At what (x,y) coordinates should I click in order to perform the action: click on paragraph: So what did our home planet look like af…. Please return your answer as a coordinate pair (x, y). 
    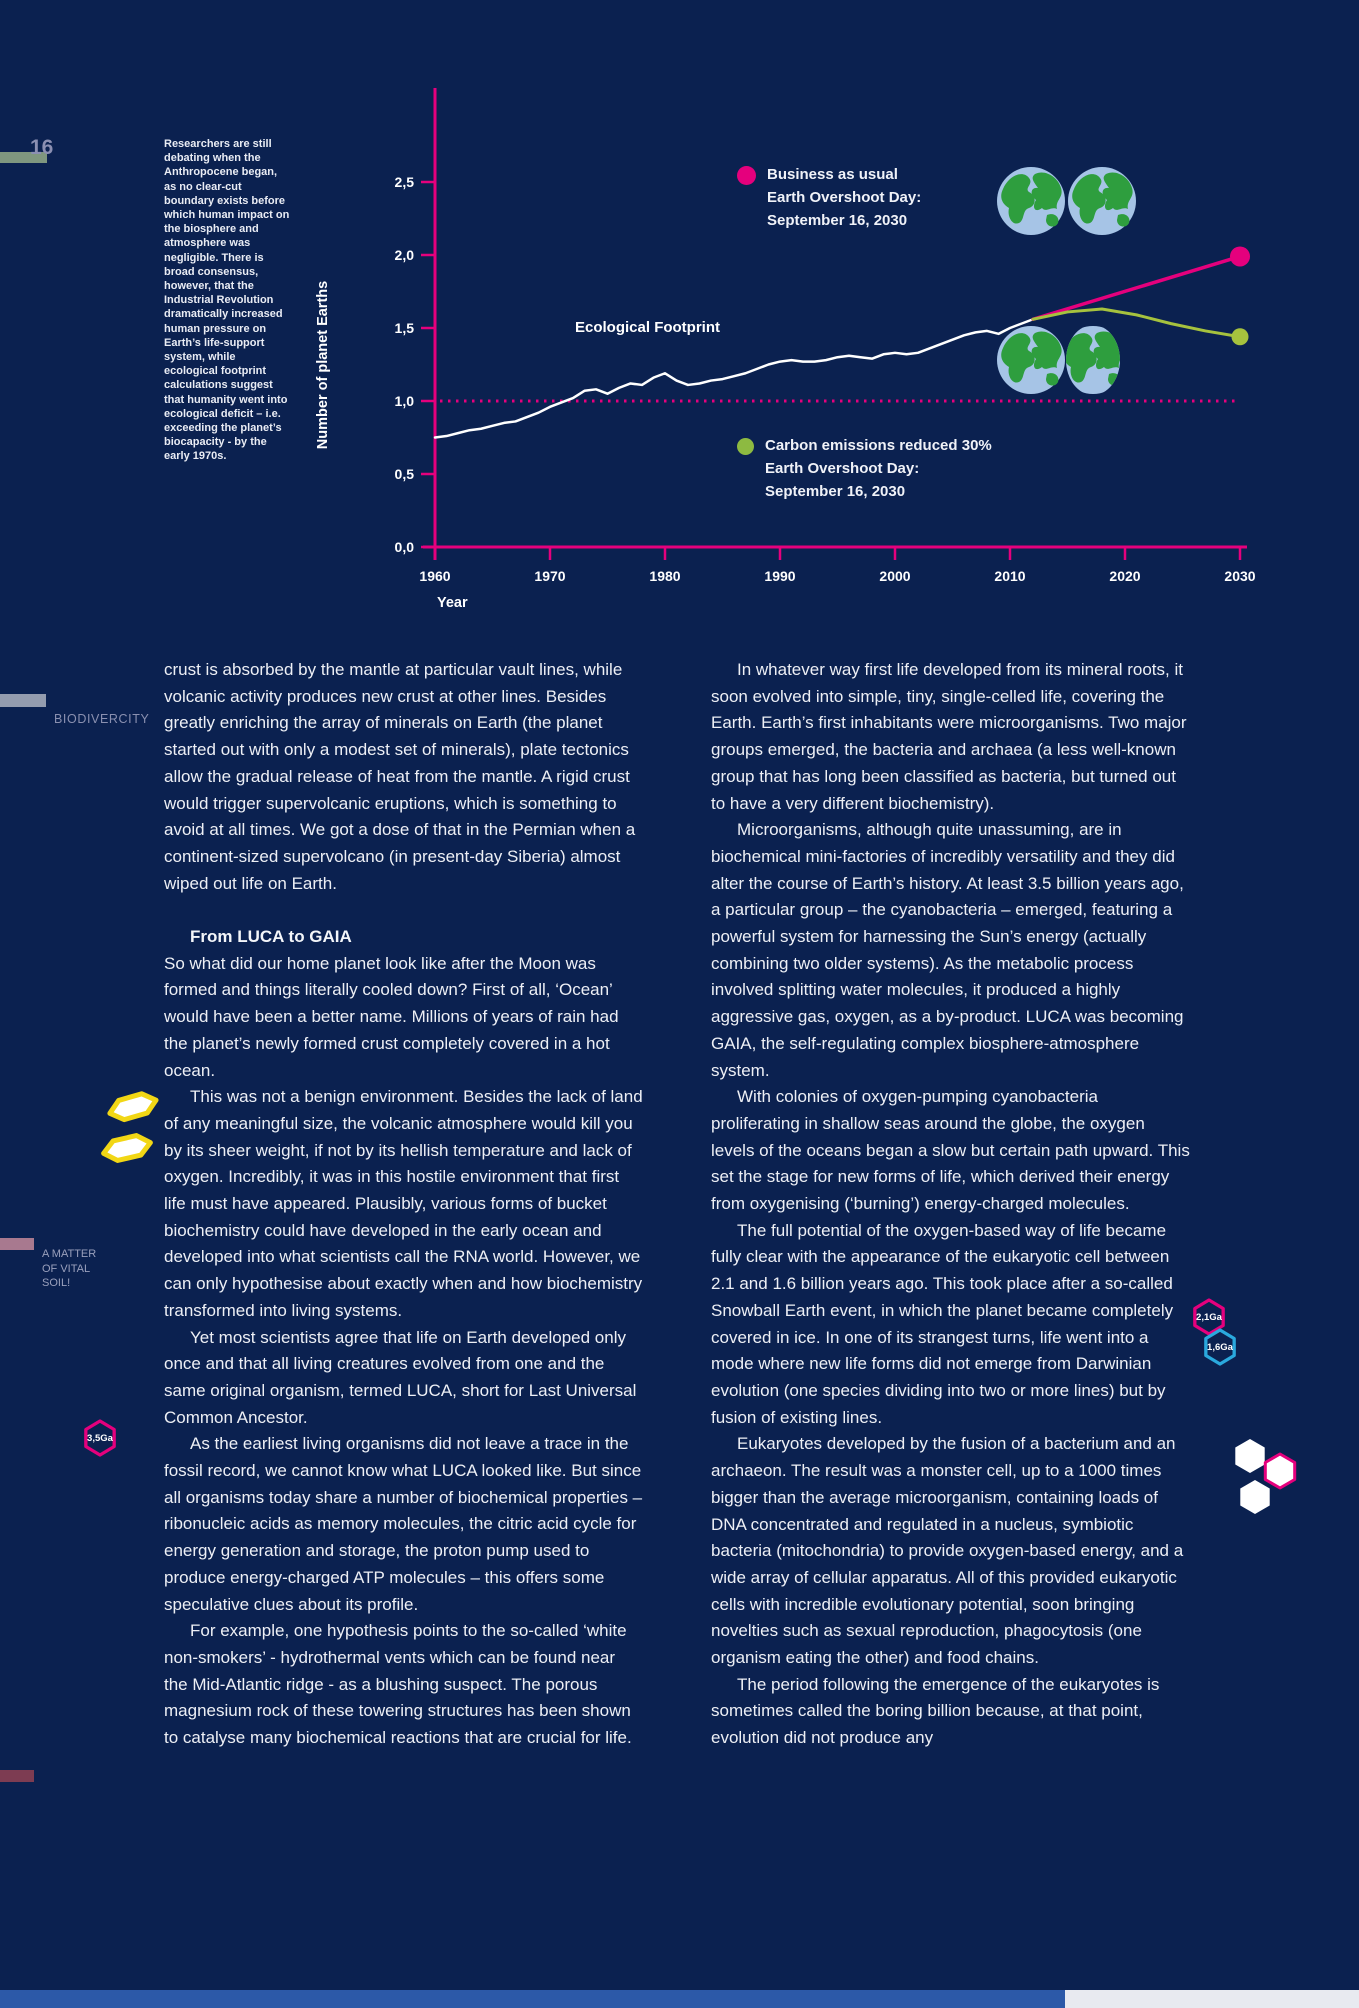
    Looking at the image, I should click on (391, 1016).